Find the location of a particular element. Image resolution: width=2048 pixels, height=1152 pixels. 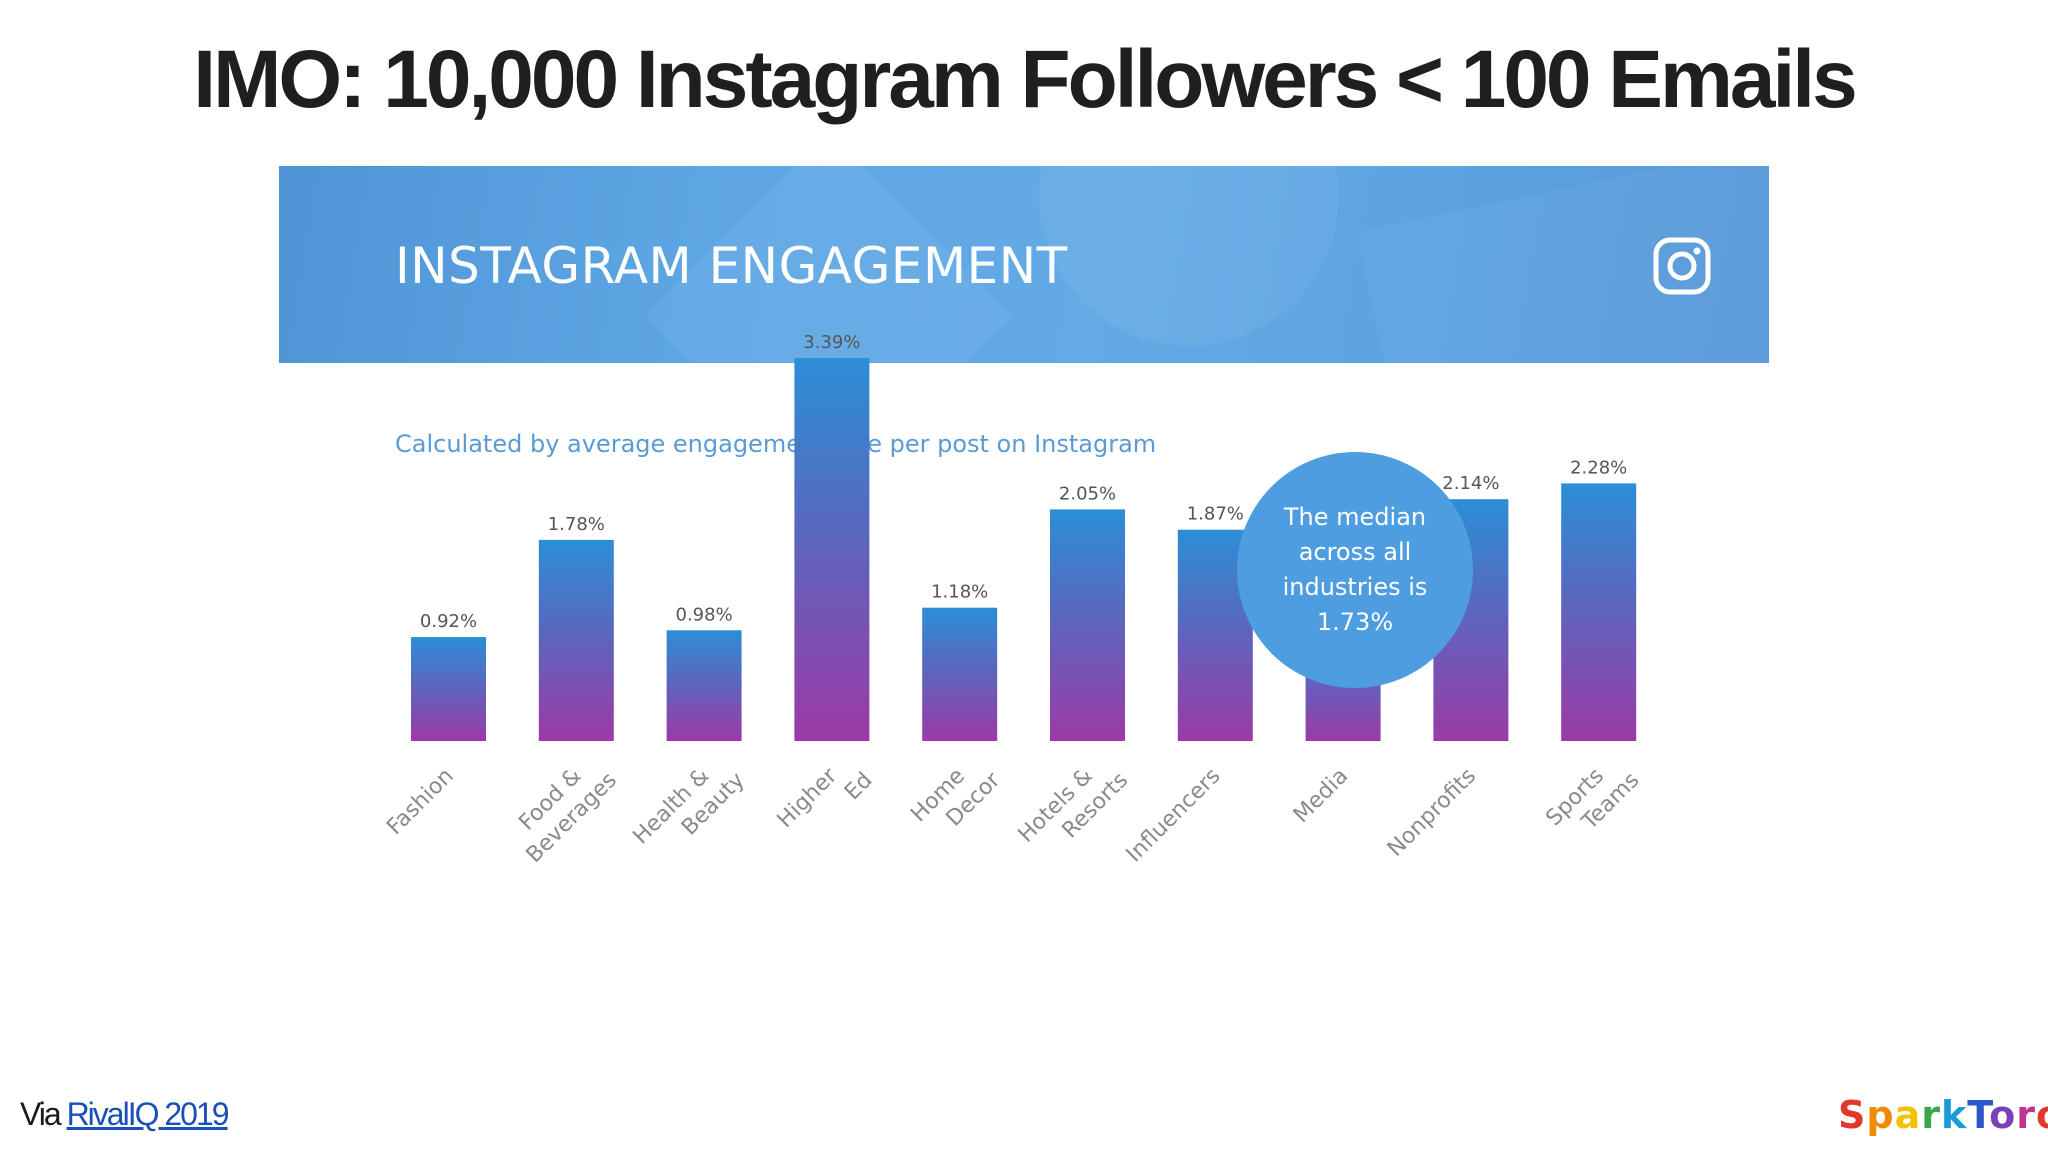

category-label: Influencers is located at coordinates (1174, 816).